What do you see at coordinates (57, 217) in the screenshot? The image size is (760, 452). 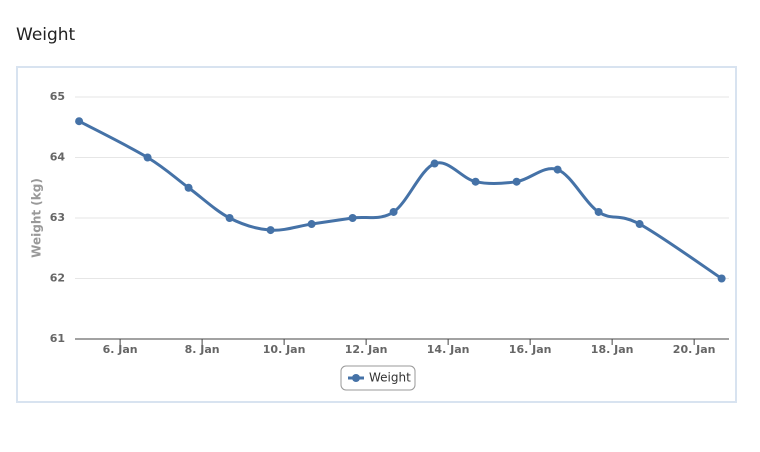 I see `y-tick-label: 63` at bounding box center [57, 217].